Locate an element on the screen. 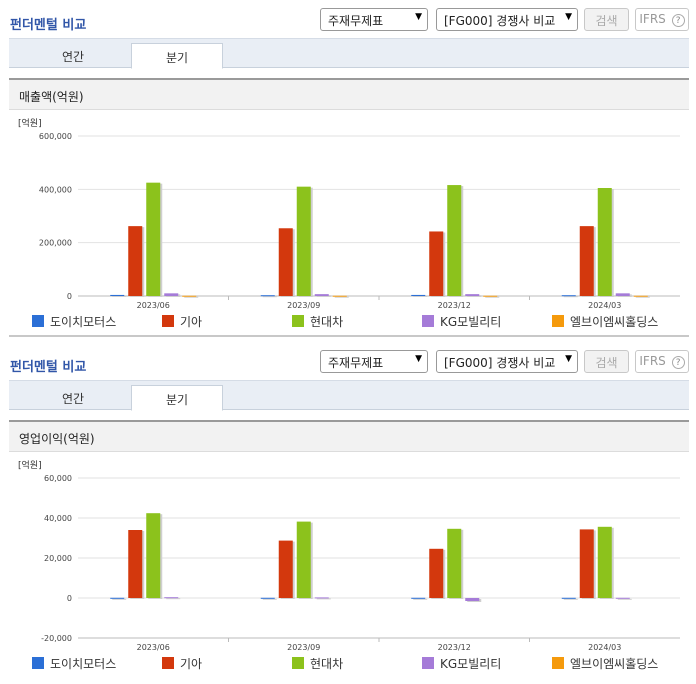 The image size is (696, 684). y-tick-label: 40,000 is located at coordinates (58, 518).